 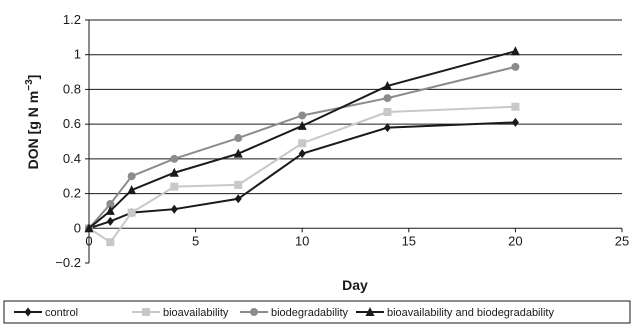 I want to click on y-tick-label: 1.2, so click(x=72, y=19).